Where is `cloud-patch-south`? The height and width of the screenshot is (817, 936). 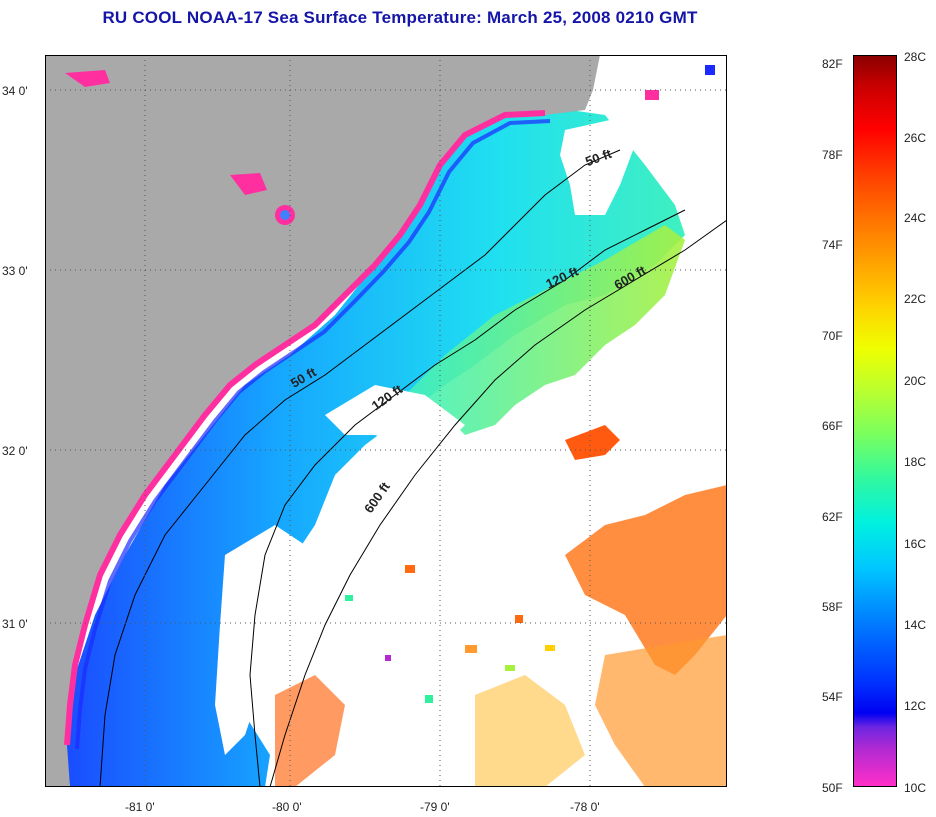 cloud-patch-south is located at coordinates (260, 640).